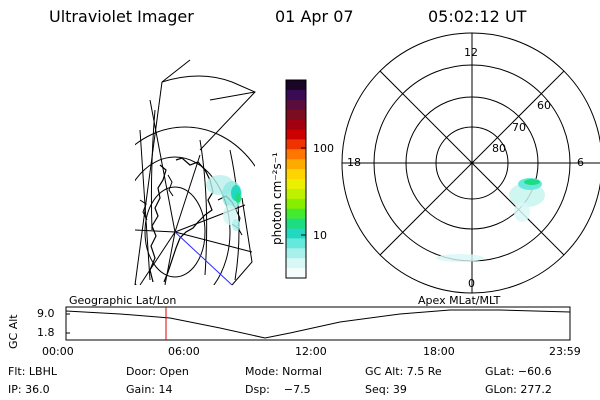 This screenshot has width=600, height=400. Describe the element at coordinates (318, 323) in the screenshot. I see `timeline-plot` at that location.